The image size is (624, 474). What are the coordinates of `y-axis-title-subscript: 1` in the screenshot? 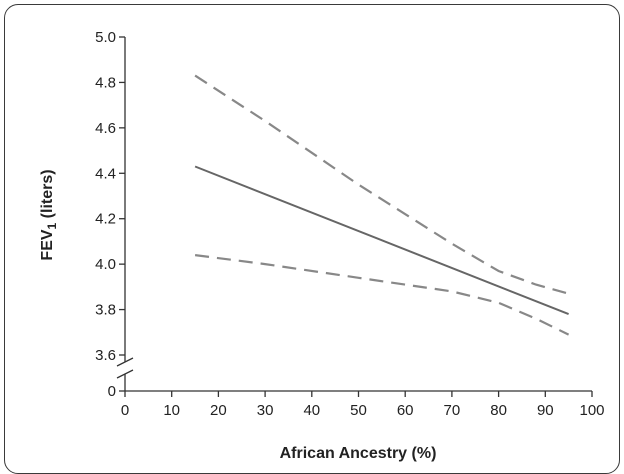 It's located at (52, 225).